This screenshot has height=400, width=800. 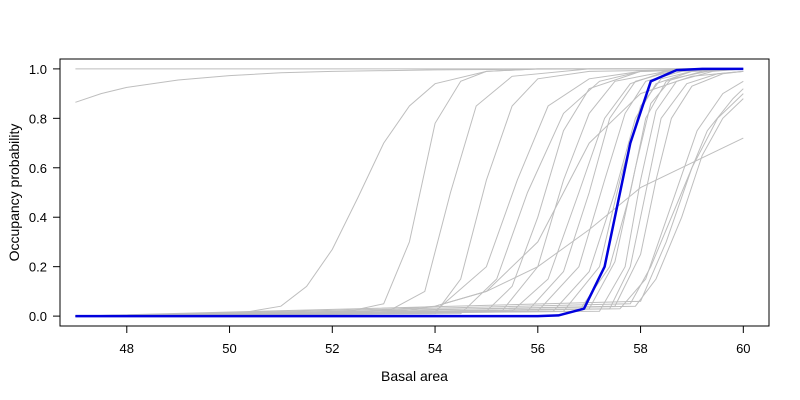 I want to click on x-axis: 48 50 52 54 56 58 60, so click(x=435, y=340).